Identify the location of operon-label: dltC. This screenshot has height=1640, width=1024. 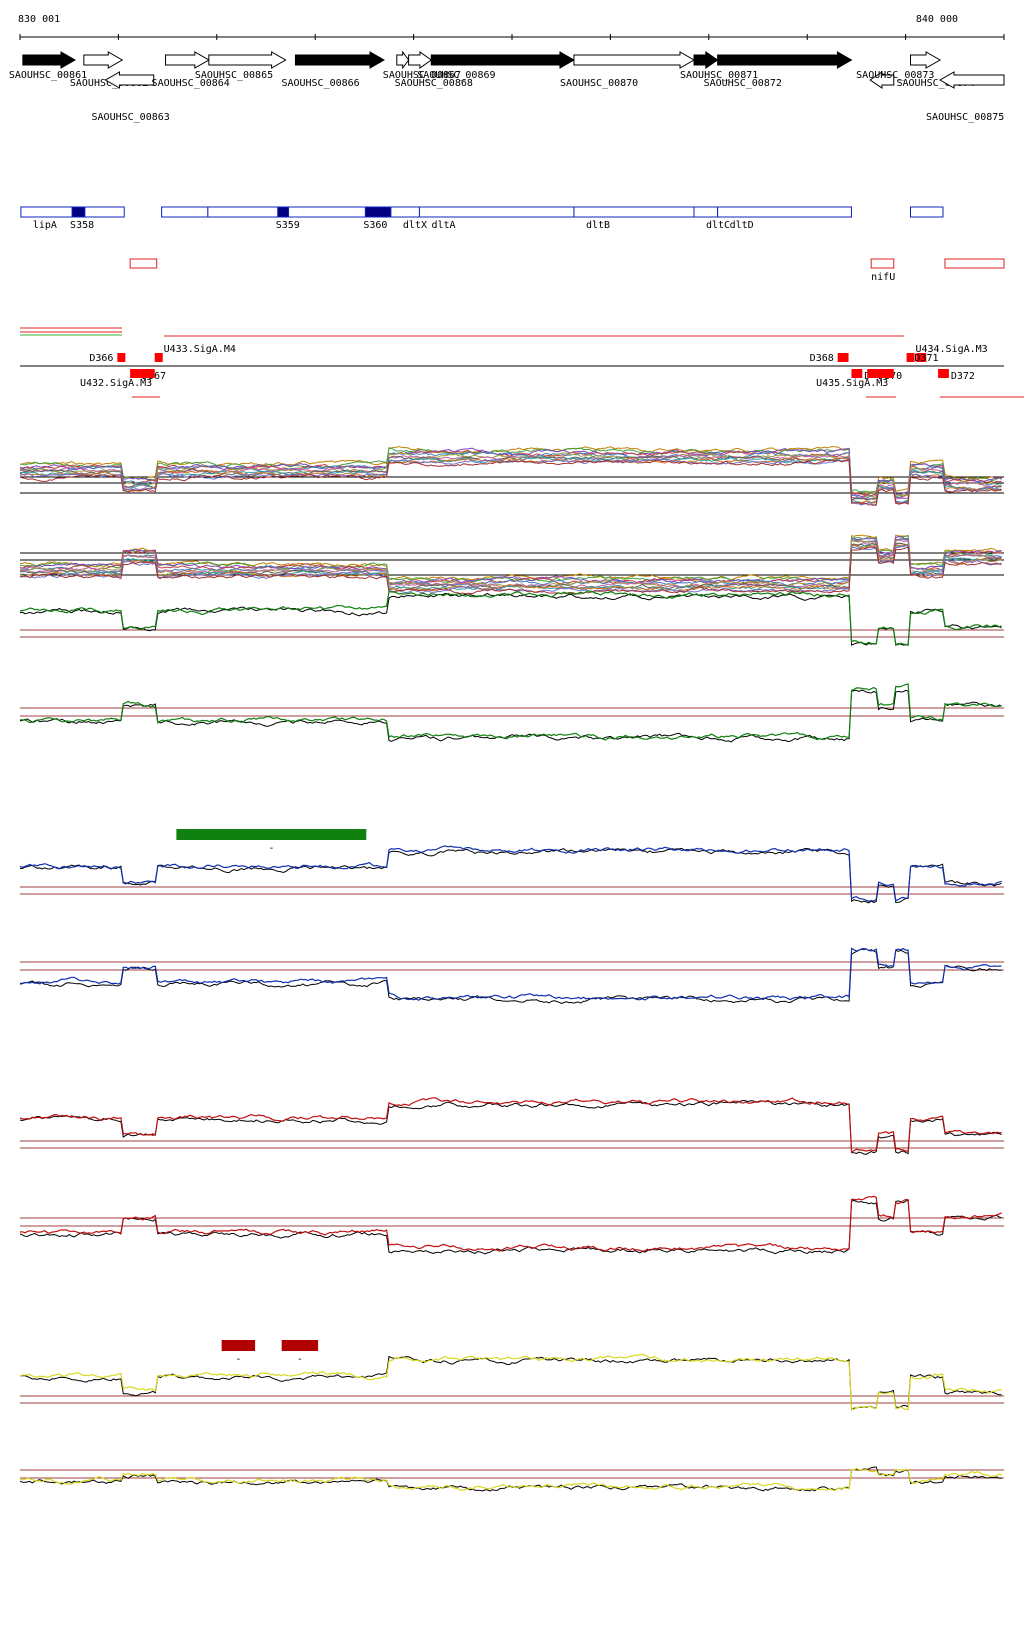
(718, 225).